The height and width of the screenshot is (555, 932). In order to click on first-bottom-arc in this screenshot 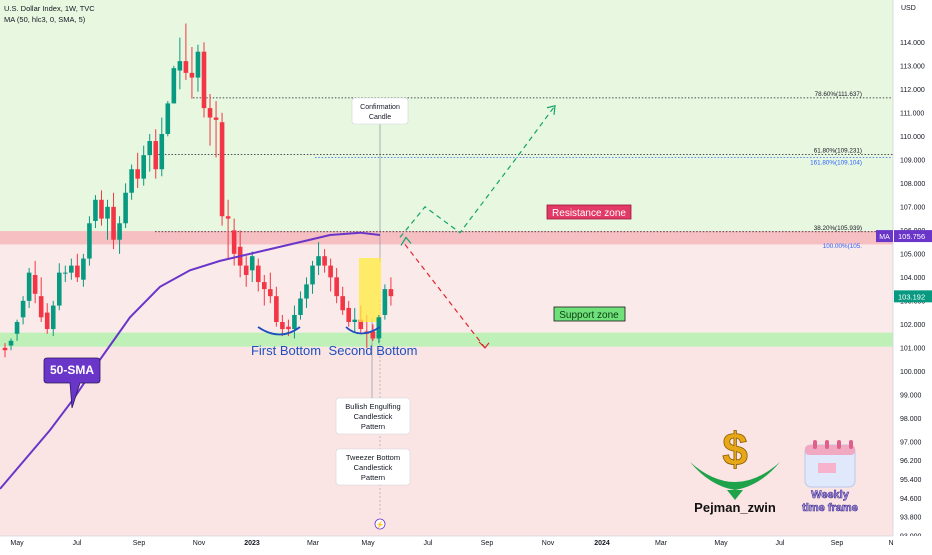, I will do `click(279, 331)`.